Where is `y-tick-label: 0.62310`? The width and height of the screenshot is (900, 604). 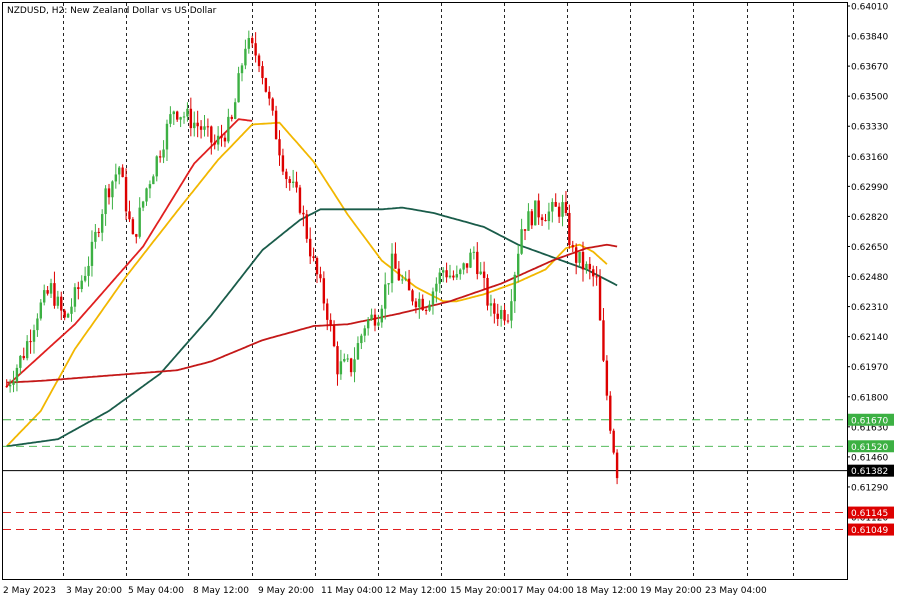
y-tick-label: 0.62310 is located at coordinates (869, 308).